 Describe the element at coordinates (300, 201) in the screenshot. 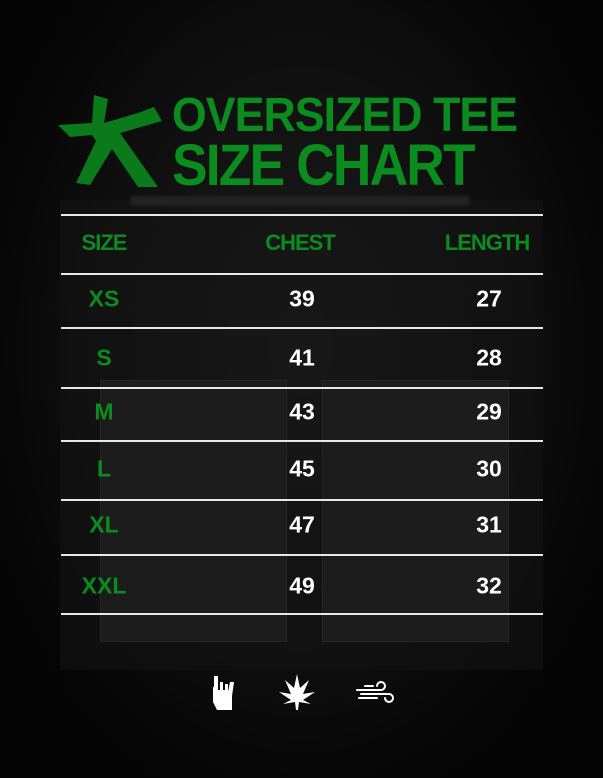

I see `shelf` at that location.